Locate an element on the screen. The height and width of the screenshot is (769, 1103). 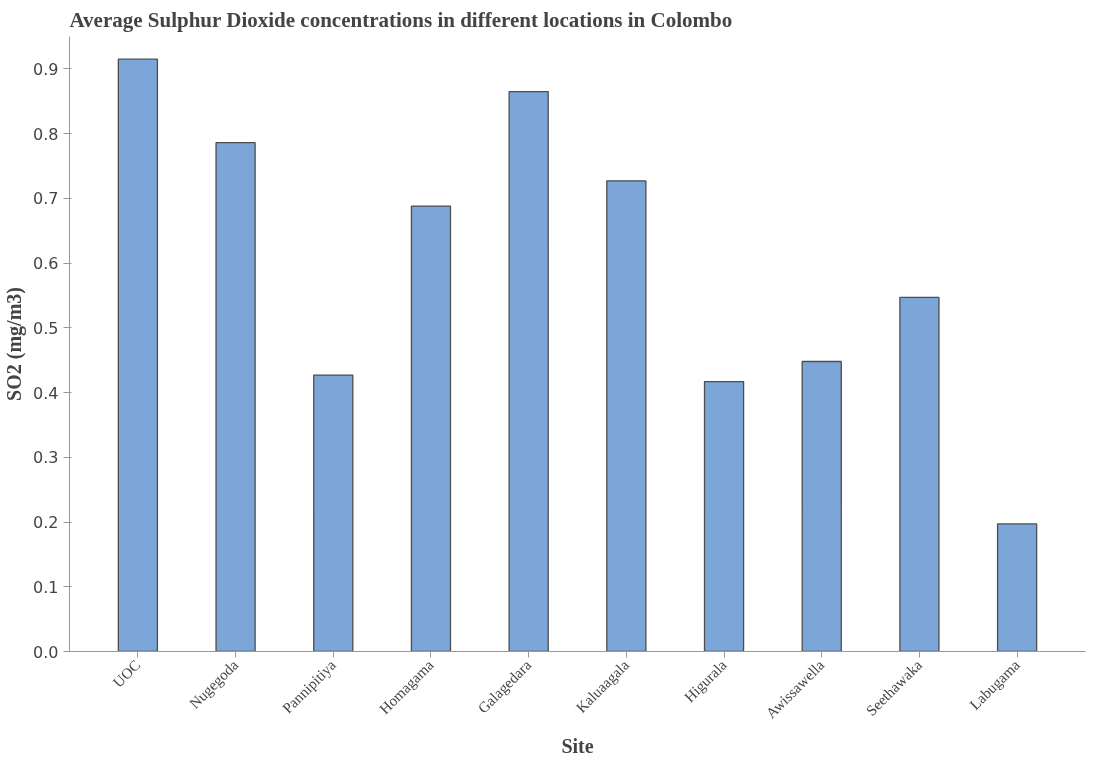
y-tick-label: 0.2 is located at coordinates (46, 523).